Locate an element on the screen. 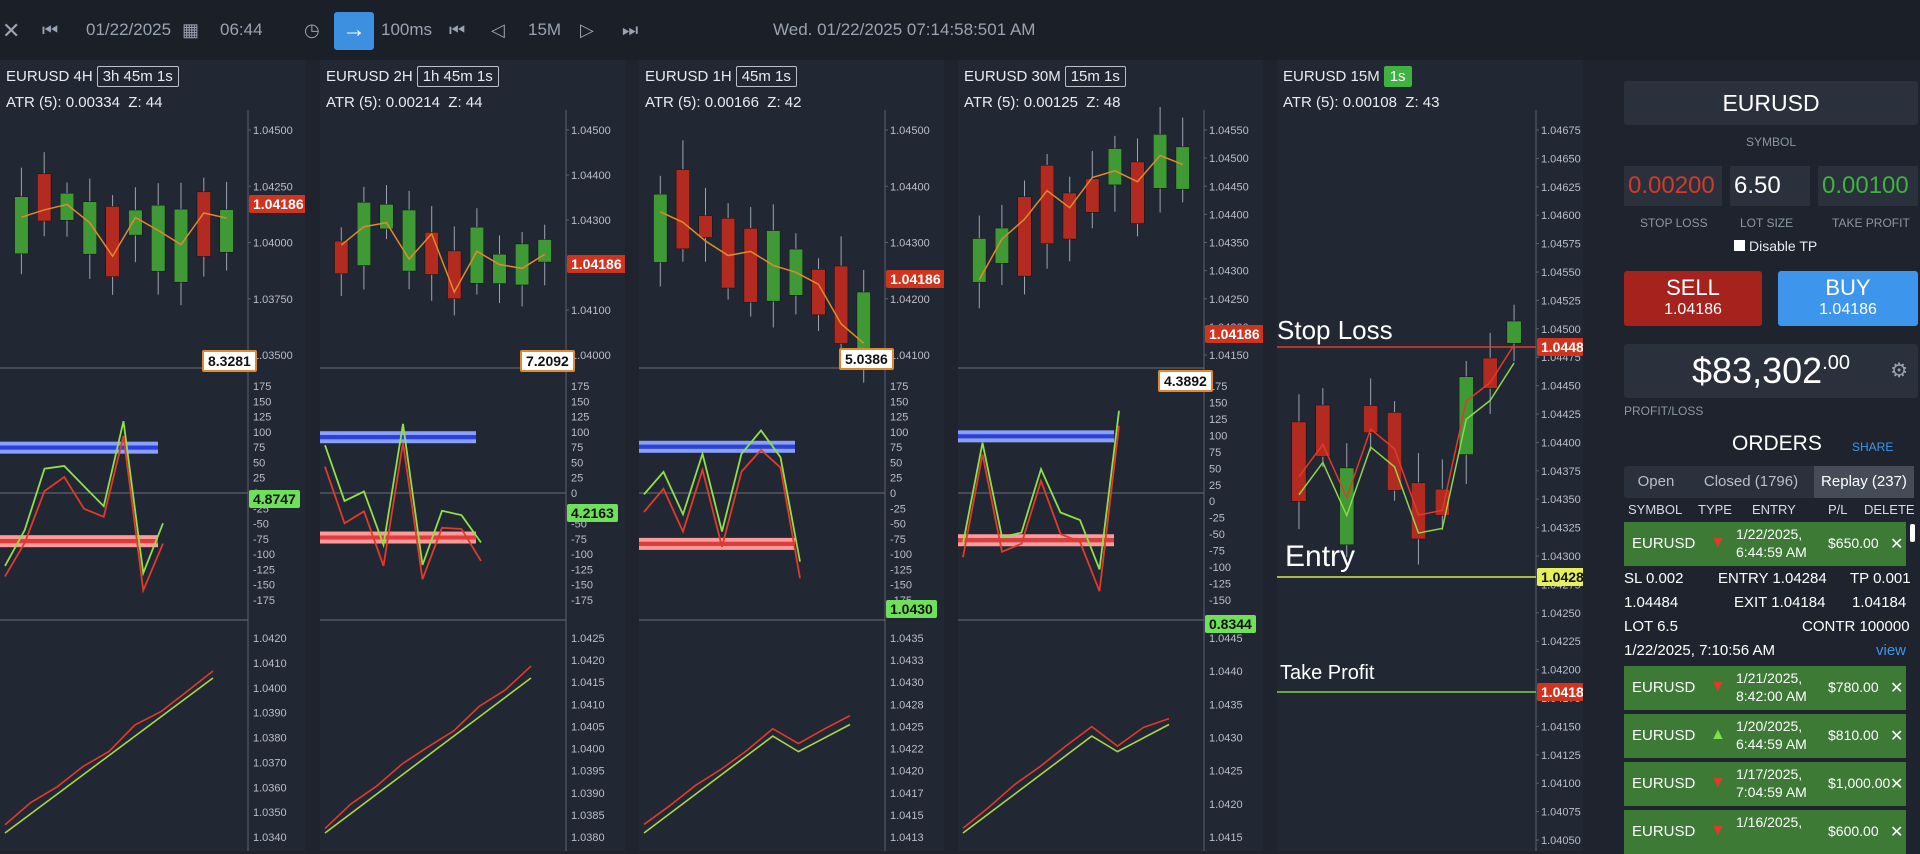 The width and height of the screenshot is (1920, 854). skip-start-icon: ⏮ is located at coordinates (50, 30).